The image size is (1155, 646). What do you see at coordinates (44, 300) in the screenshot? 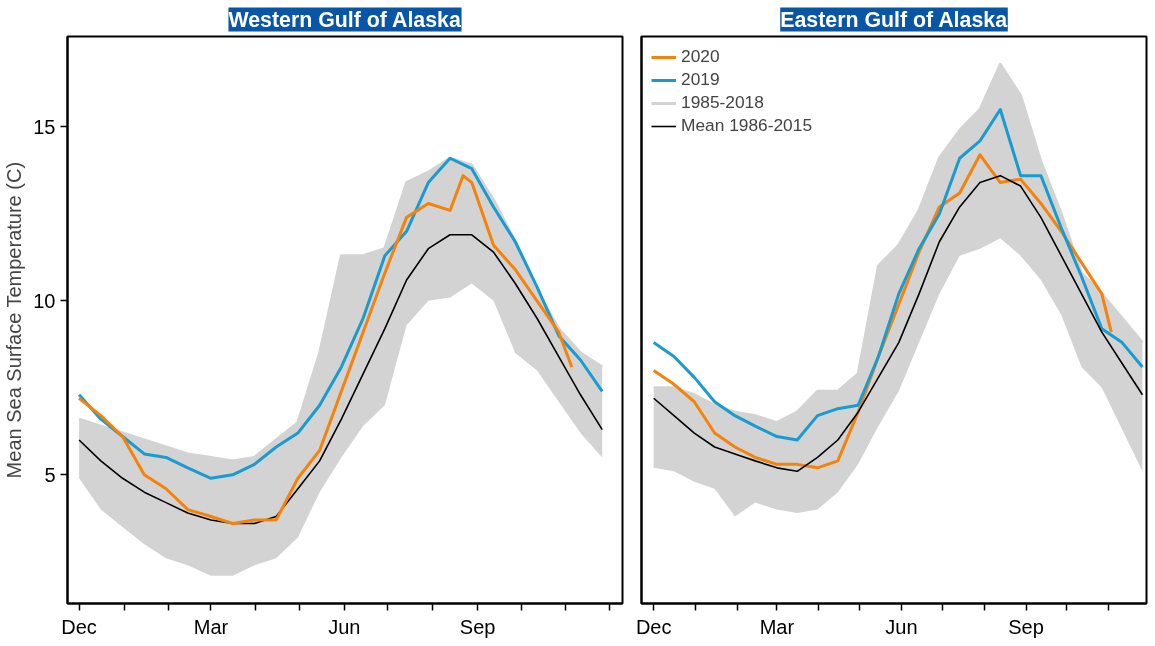
I see `y-tick-label: 10` at bounding box center [44, 300].